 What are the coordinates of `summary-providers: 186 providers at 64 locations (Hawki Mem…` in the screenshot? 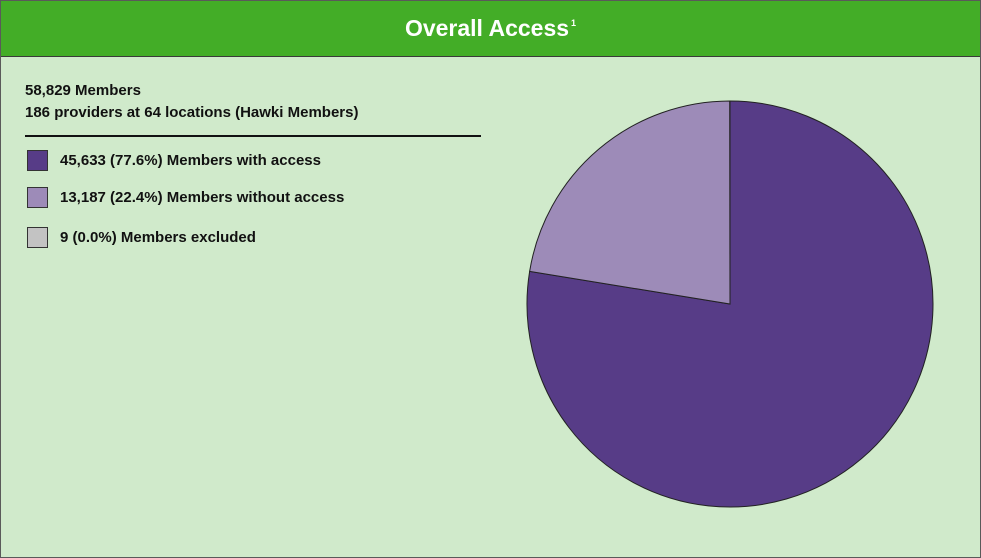 It's located at (192, 112).